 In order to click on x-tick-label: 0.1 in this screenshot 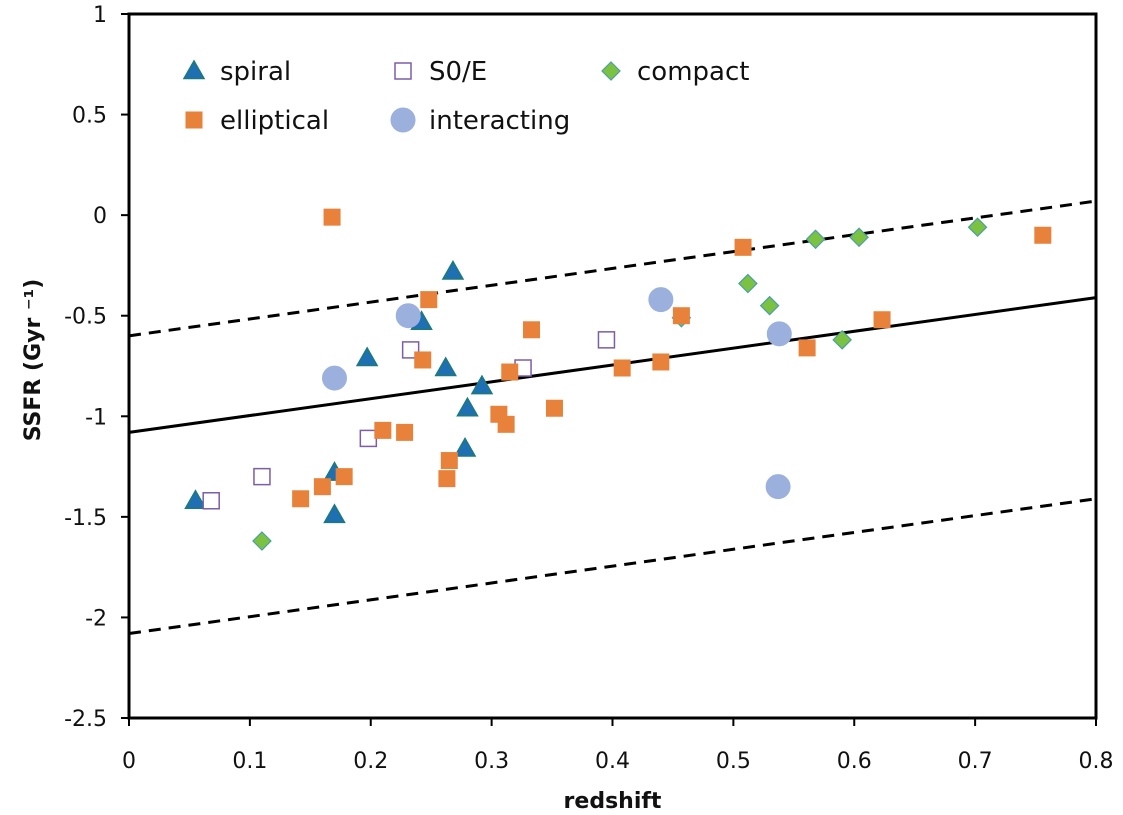, I will do `click(249, 761)`.